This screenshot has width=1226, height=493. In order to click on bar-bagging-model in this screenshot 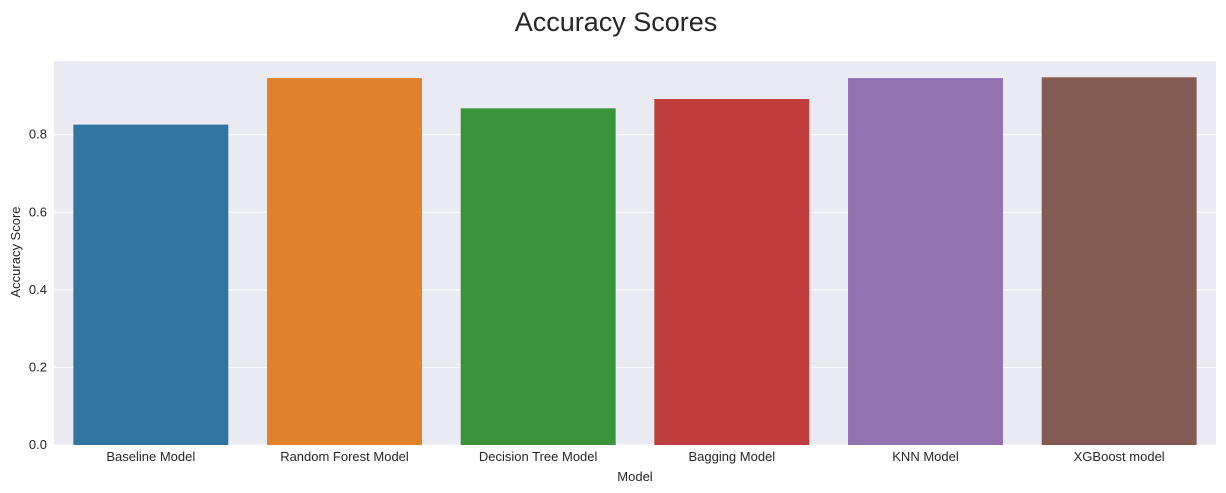, I will do `click(732, 272)`.